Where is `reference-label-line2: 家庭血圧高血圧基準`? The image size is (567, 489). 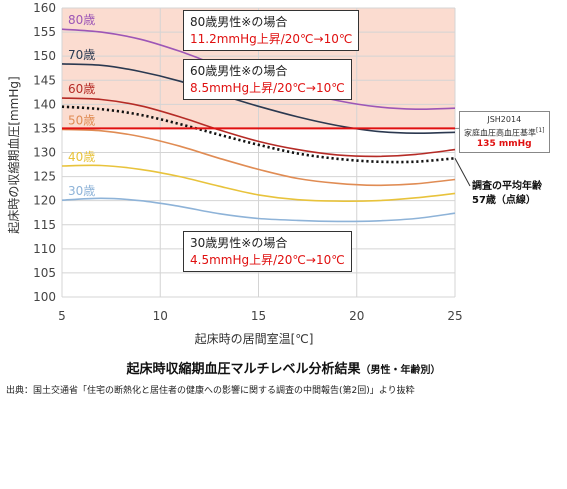 reference-label-line2: 家庭血圧高血圧基準 is located at coordinates (500, 133).